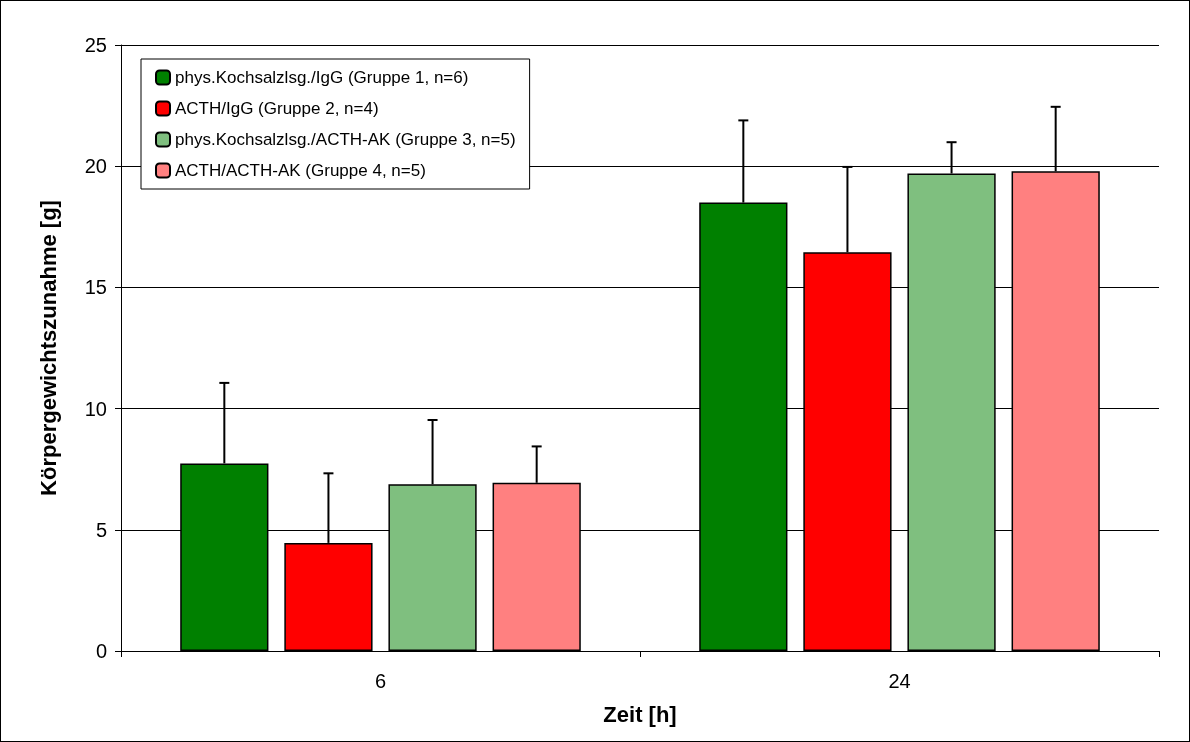 The width and height of the screenshot is (1190, 742). I want to click on x-tick-label: 24, so click(899, 681).